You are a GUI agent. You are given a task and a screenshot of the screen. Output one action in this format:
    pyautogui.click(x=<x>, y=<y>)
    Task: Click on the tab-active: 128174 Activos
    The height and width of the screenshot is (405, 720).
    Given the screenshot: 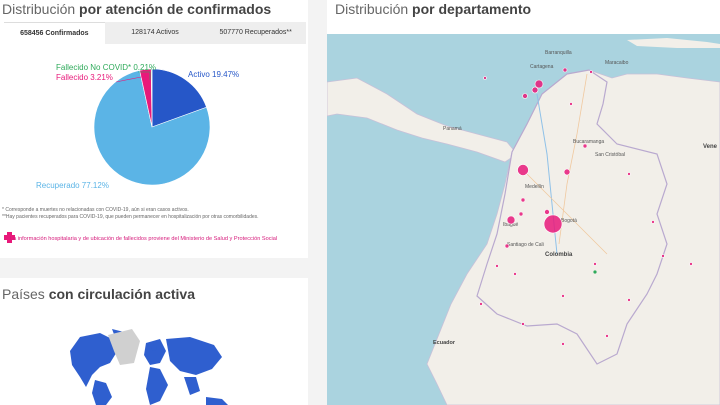 What is the action you would take?
    pyautogui.click(x=155, y=32)
    